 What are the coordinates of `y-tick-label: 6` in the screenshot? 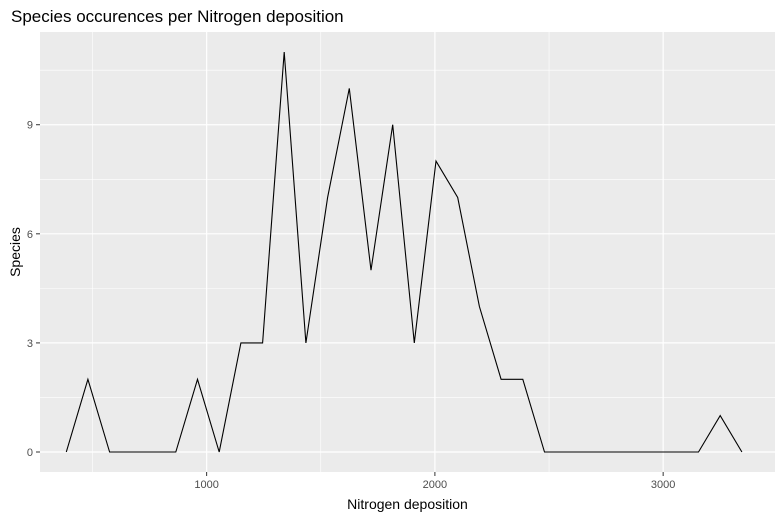 It's located at (30, 235).